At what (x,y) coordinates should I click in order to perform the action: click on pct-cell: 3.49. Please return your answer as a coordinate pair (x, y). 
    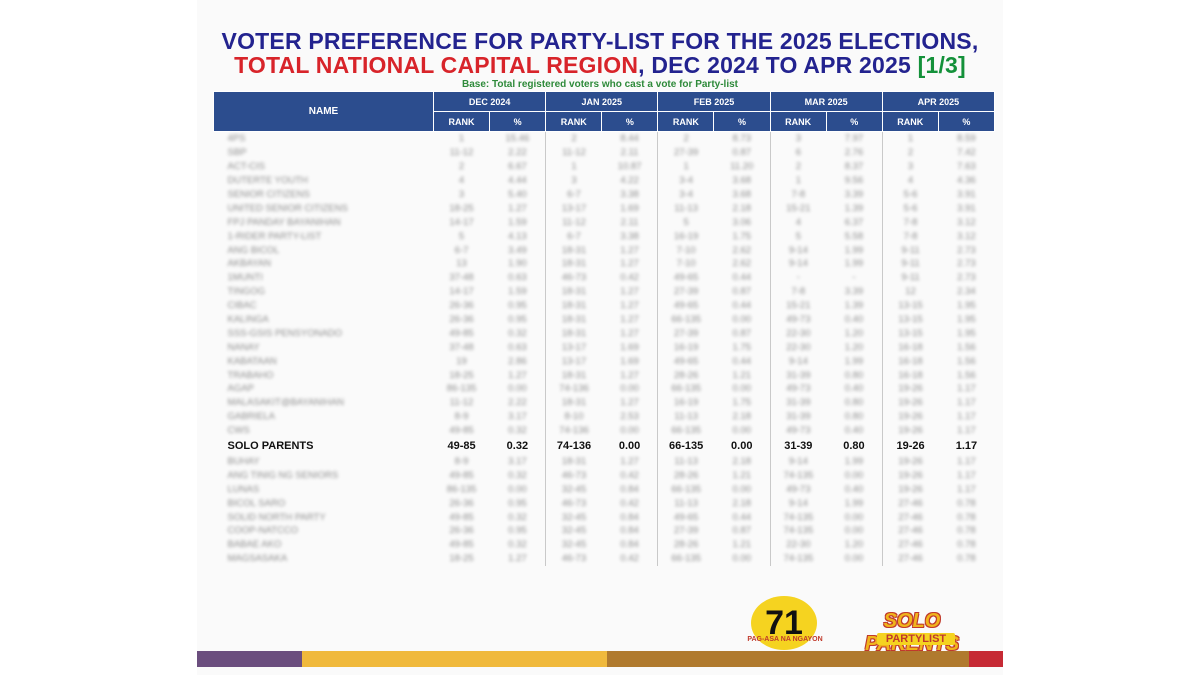
    Looking at the image, I should click on (518, 250).